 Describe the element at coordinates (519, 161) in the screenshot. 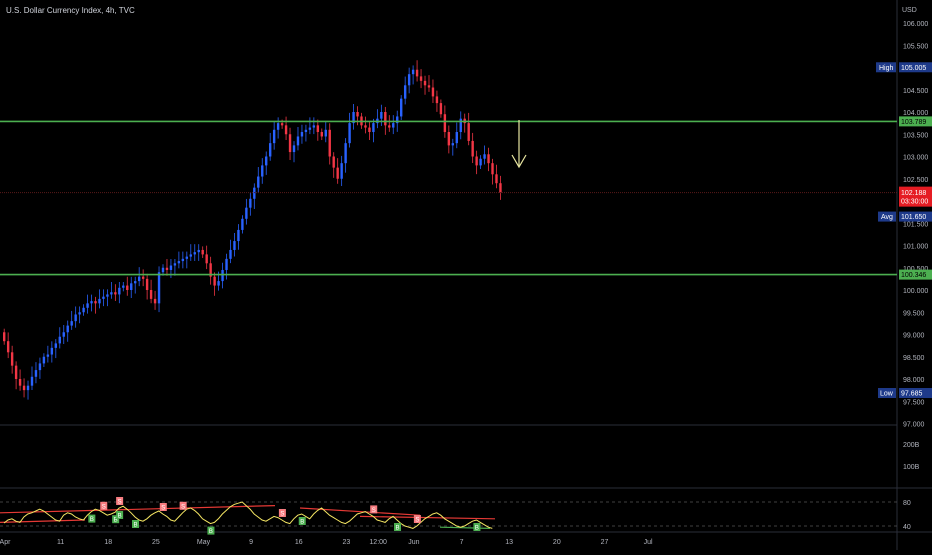

I see `down-arrow-head` at that location.